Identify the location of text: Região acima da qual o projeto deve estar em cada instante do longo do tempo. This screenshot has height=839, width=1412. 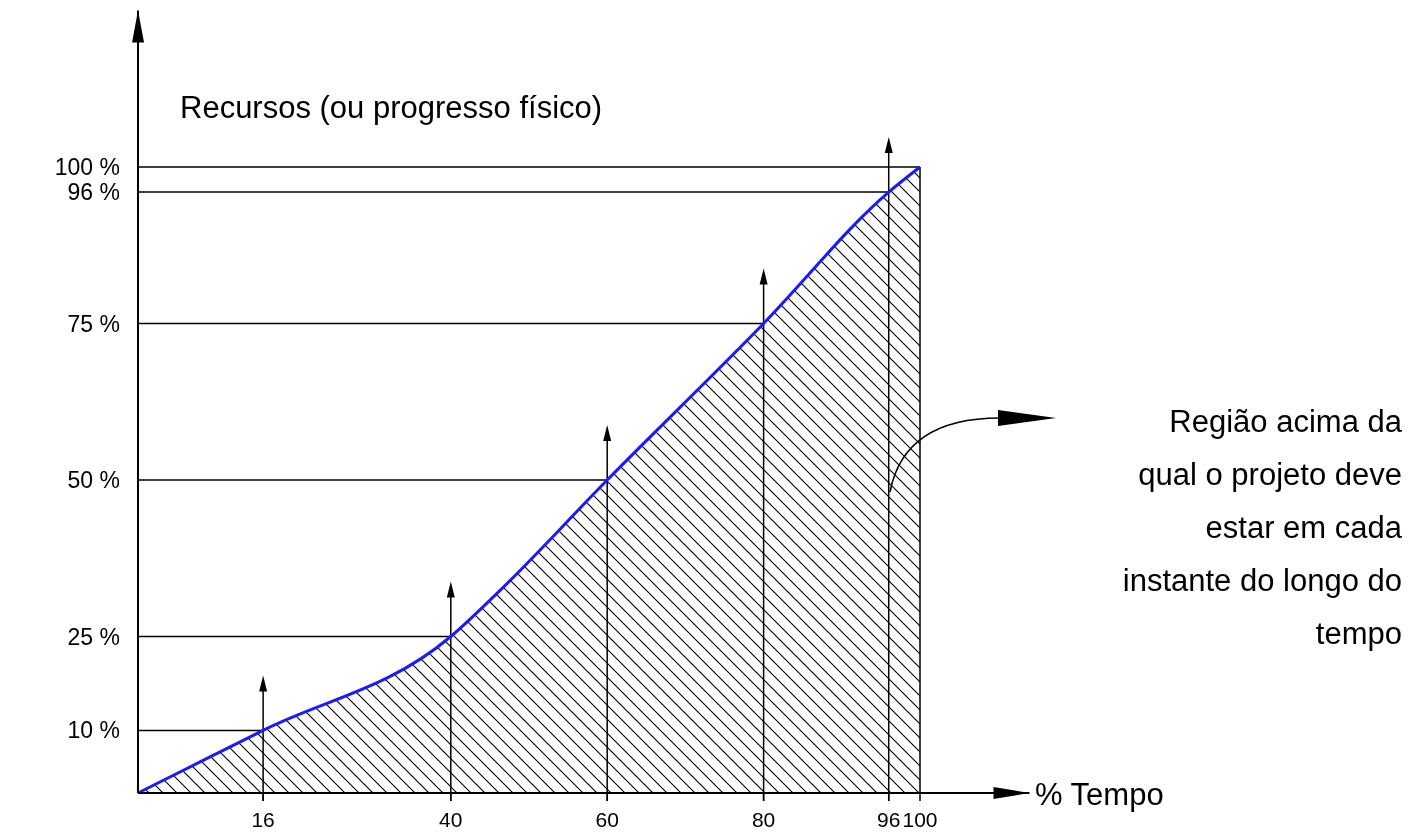
(1262, 527).